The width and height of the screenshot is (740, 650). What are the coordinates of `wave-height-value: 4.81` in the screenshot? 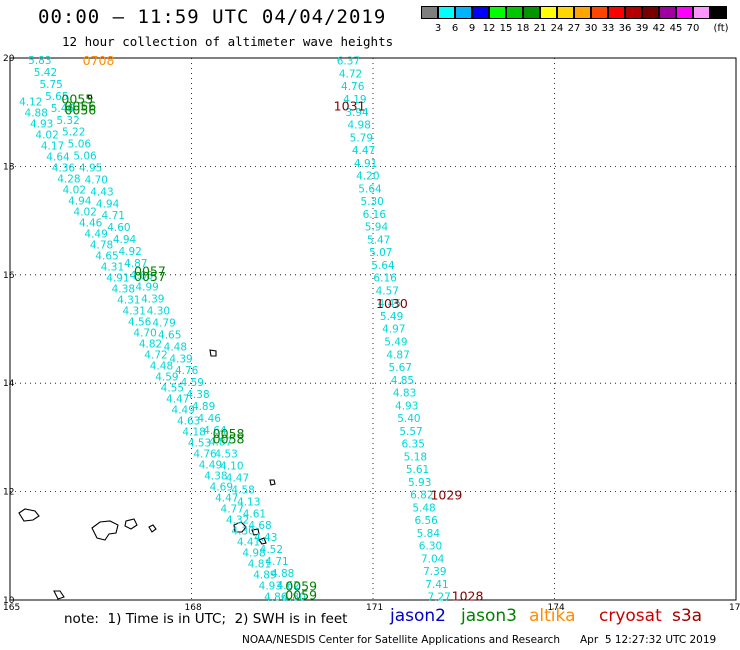 It's located at (259, 565).